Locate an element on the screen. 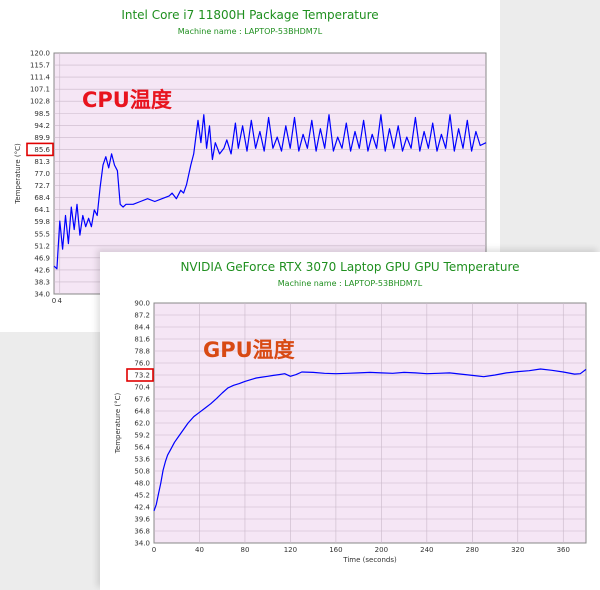 The width and height of the screenshot is (600, 590). gpu-y-tick-label: 50.8 is located at coordinates (142, 472).